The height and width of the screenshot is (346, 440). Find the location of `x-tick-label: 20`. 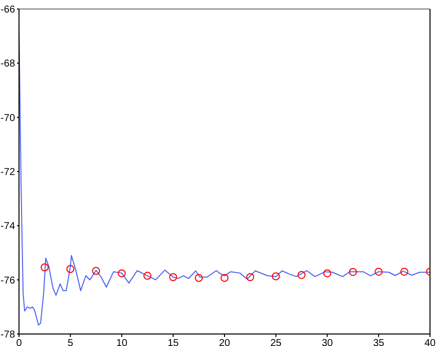

x-tick-label: 20 is located at coordinates (224, 342).